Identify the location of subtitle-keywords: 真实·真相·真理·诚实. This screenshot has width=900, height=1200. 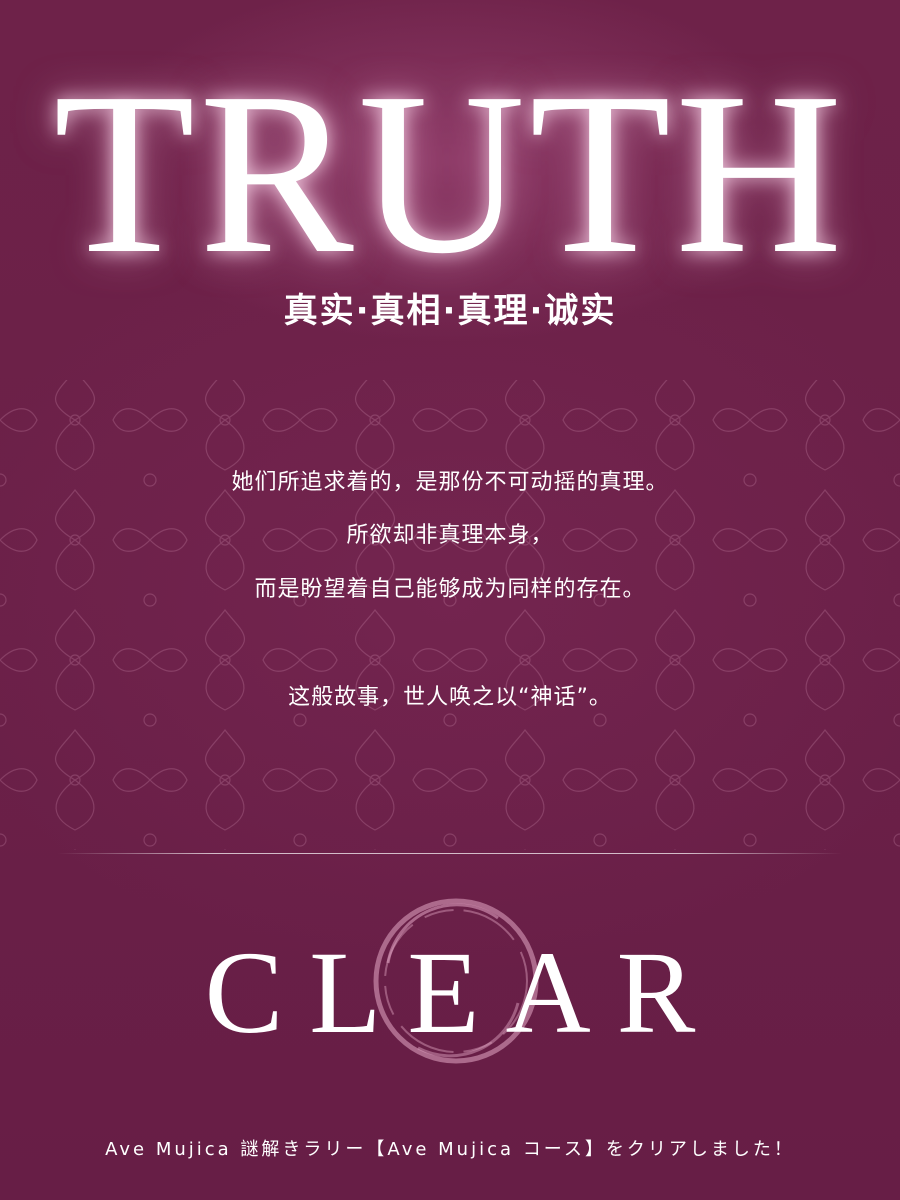
(450, 311).